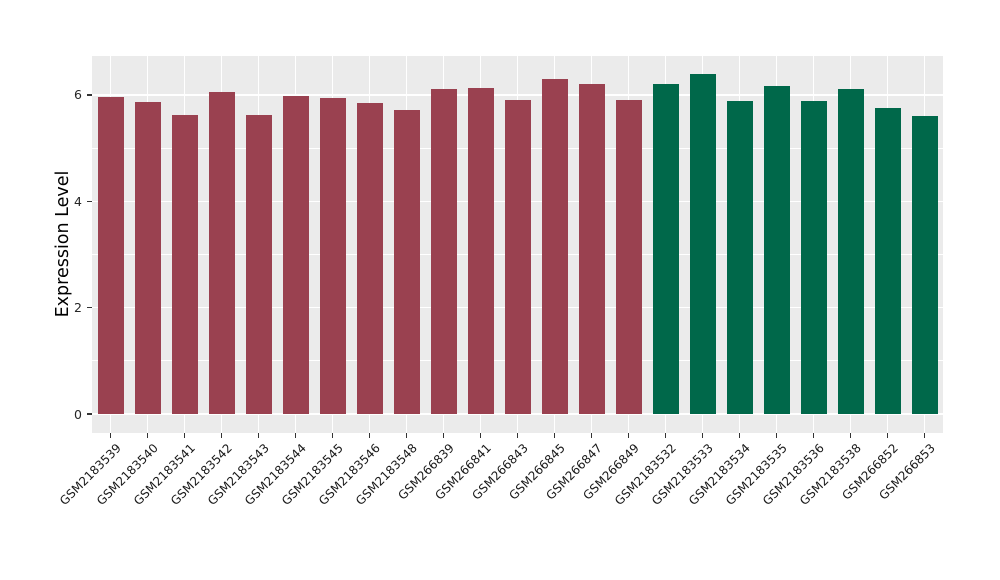 Image resolution: width=1000 pixels, height=580 pixels. Describe the element at coordinates (258, 435) in the screenshot. I see `x-tick-mark-GSM2183543` at that location.